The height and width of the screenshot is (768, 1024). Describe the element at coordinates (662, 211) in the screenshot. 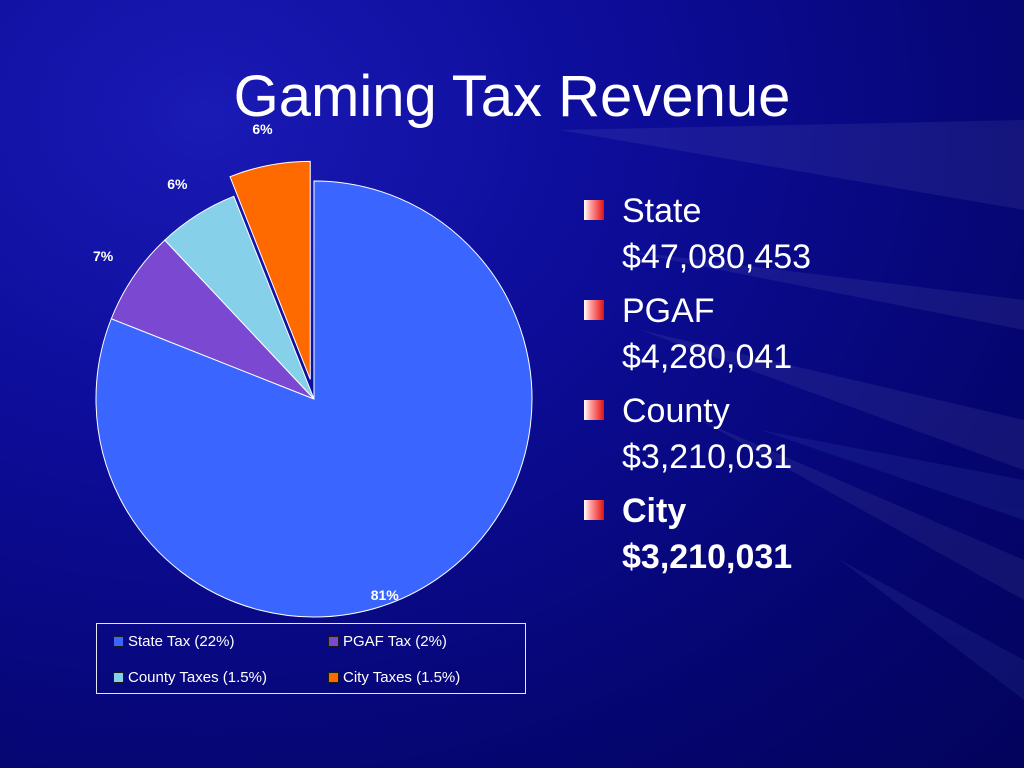

I see `bullet-state-name: State` at that location.